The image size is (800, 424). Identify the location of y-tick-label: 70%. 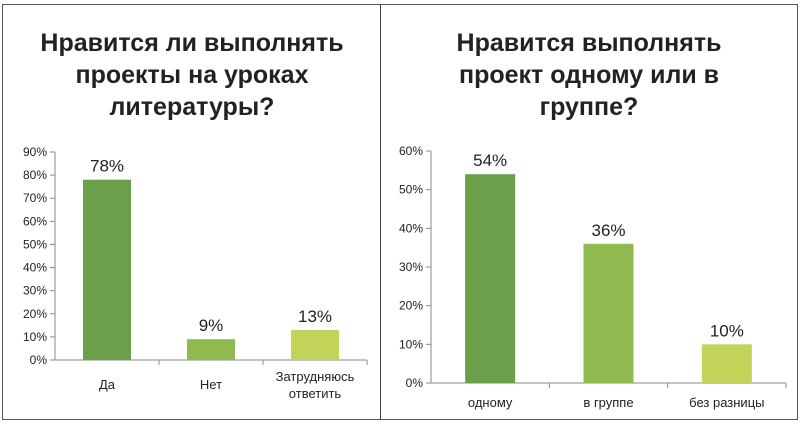
(35, 198).